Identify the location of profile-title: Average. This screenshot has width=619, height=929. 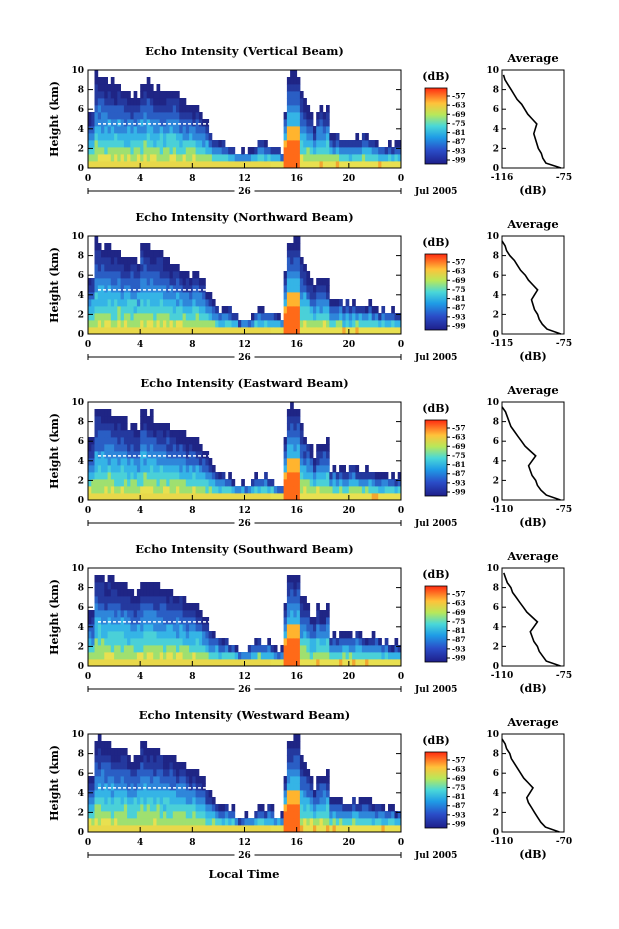
(532, 224).